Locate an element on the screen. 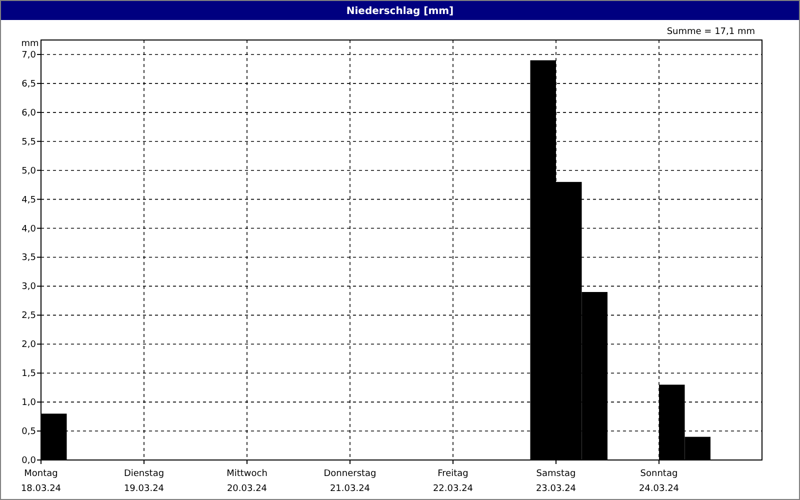 This screenshot has height=500, width=800. y-tick-label: 2,5 is located at coordinates (29, 316).